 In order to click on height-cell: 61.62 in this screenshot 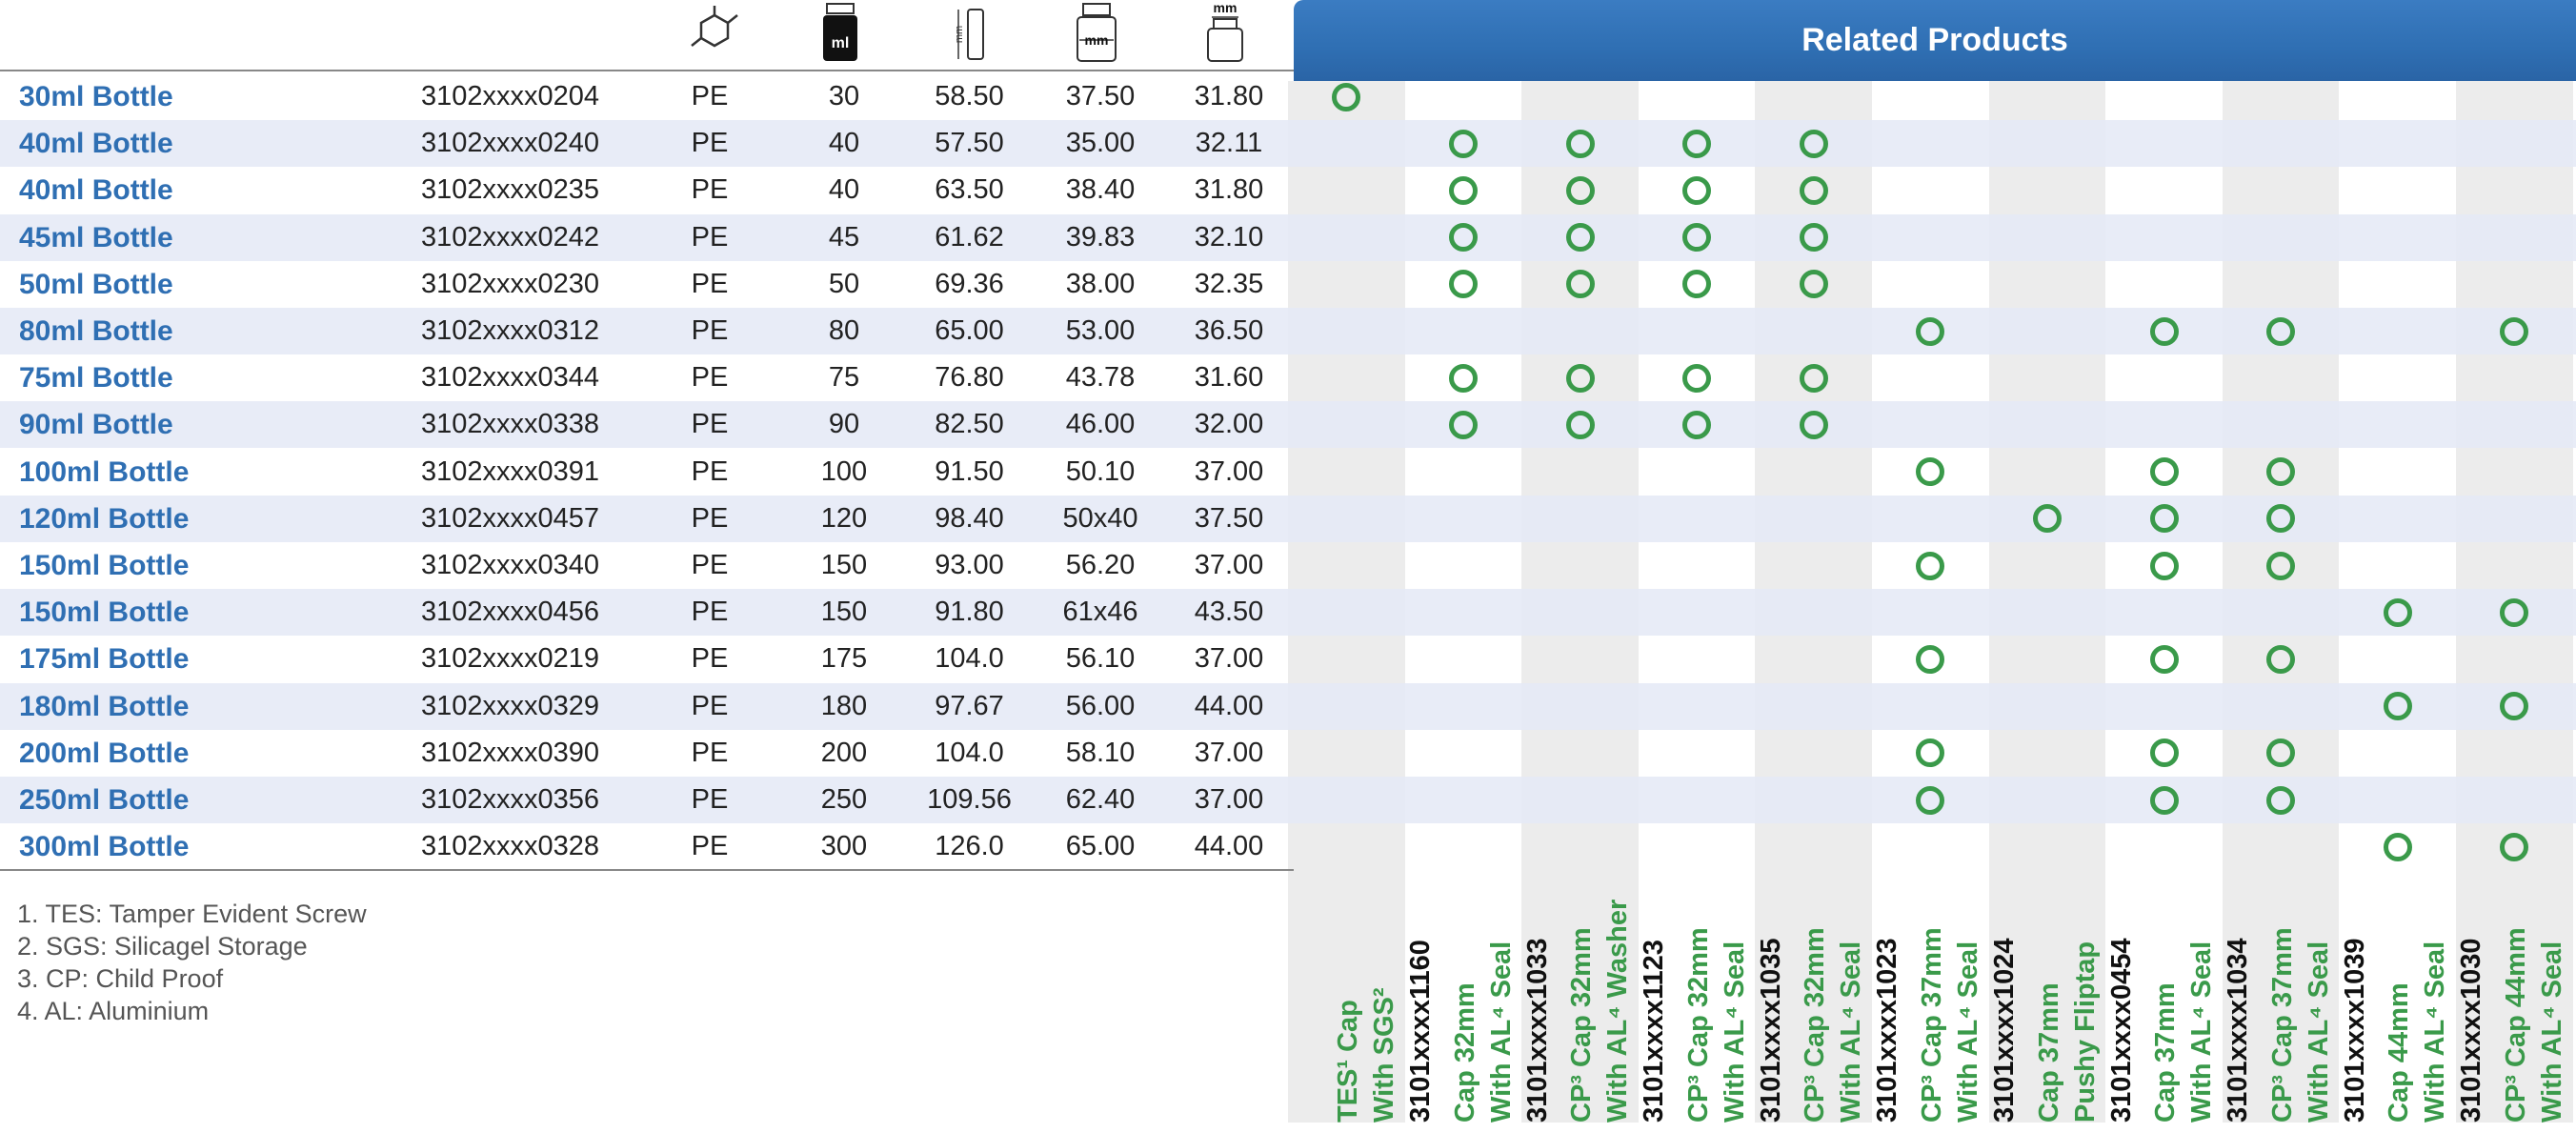, I will do `click(970, 237)`.